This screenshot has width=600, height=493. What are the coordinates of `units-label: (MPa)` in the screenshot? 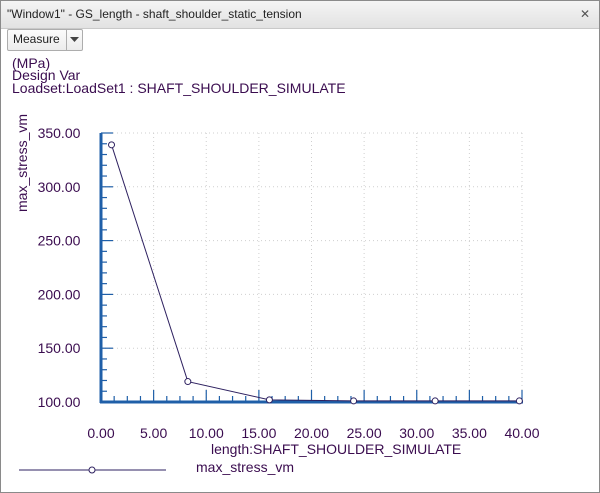 It's located at (31, 63).